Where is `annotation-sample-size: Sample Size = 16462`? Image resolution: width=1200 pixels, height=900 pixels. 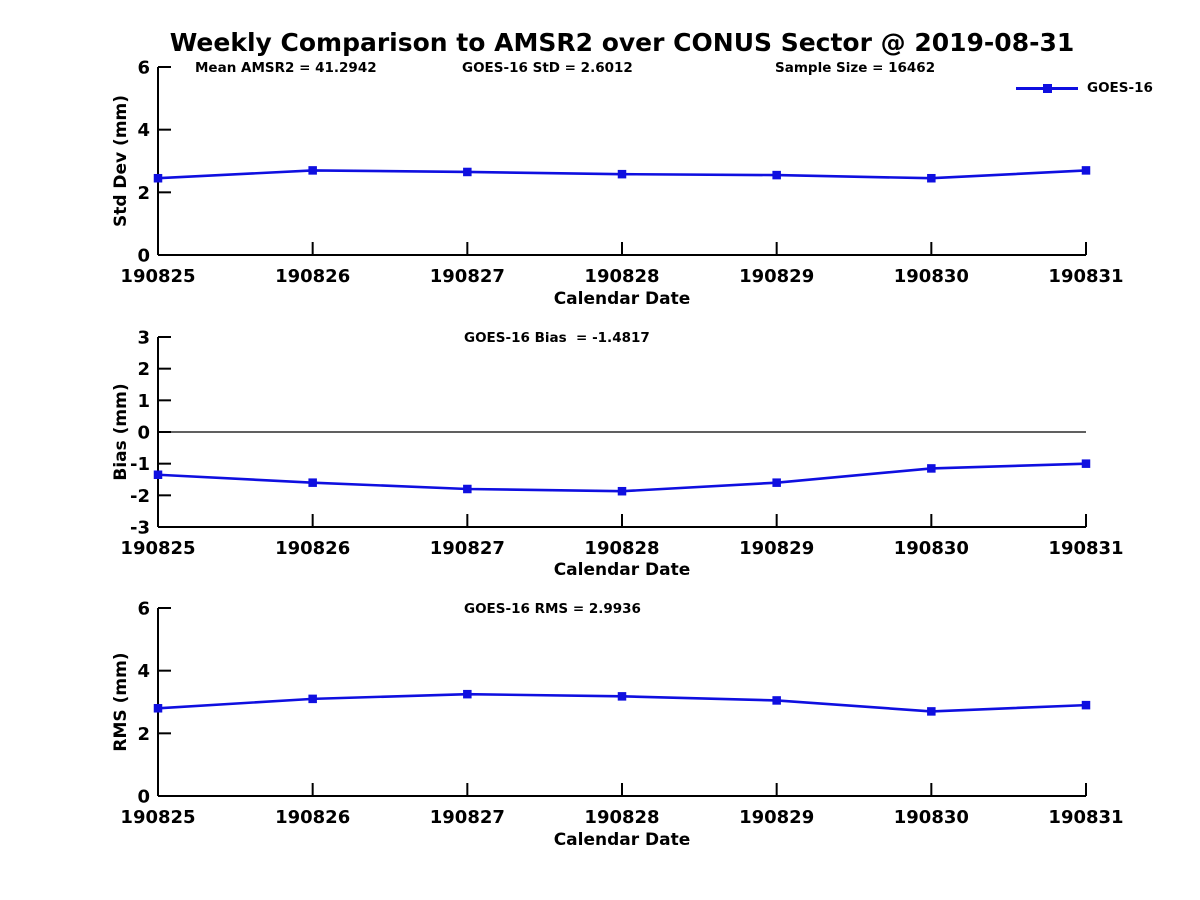 annotation-sample-size: Sample Size = 16462 is located at coordinates (855, 68).